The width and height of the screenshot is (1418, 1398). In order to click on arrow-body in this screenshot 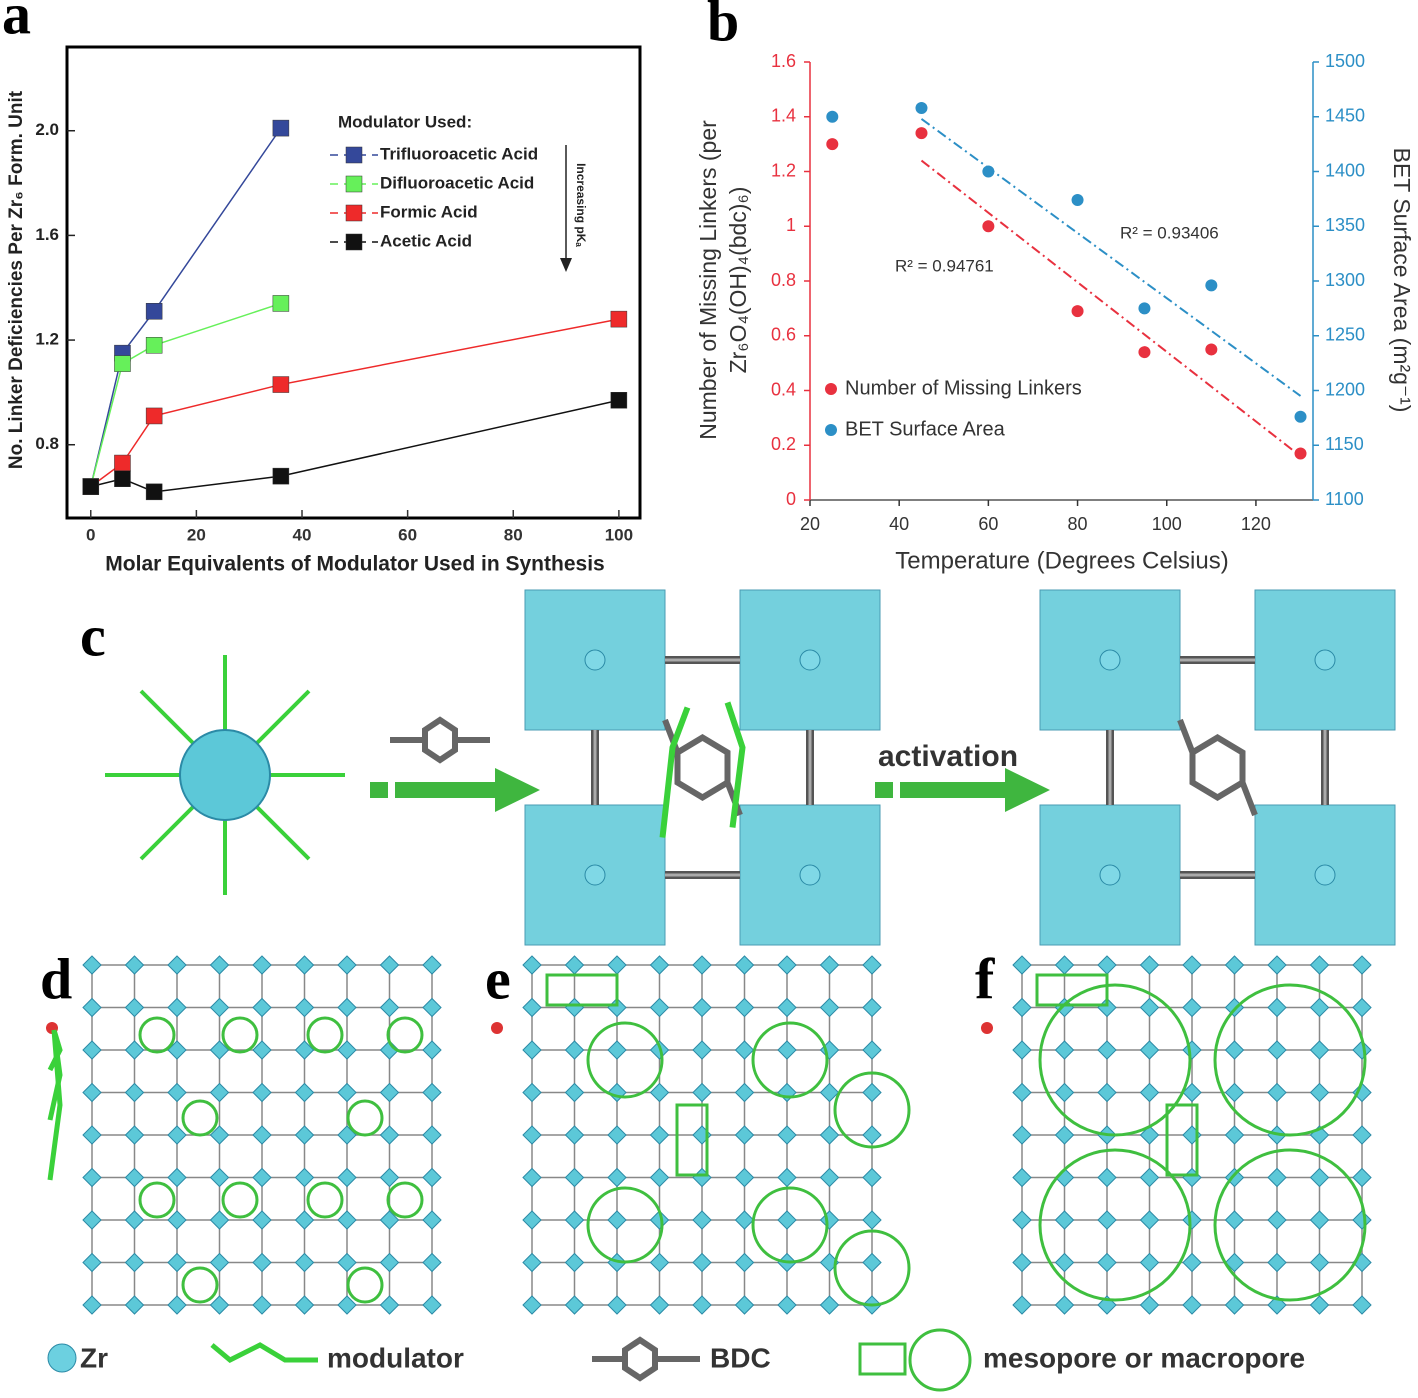, I will do `click(952, 790)`.